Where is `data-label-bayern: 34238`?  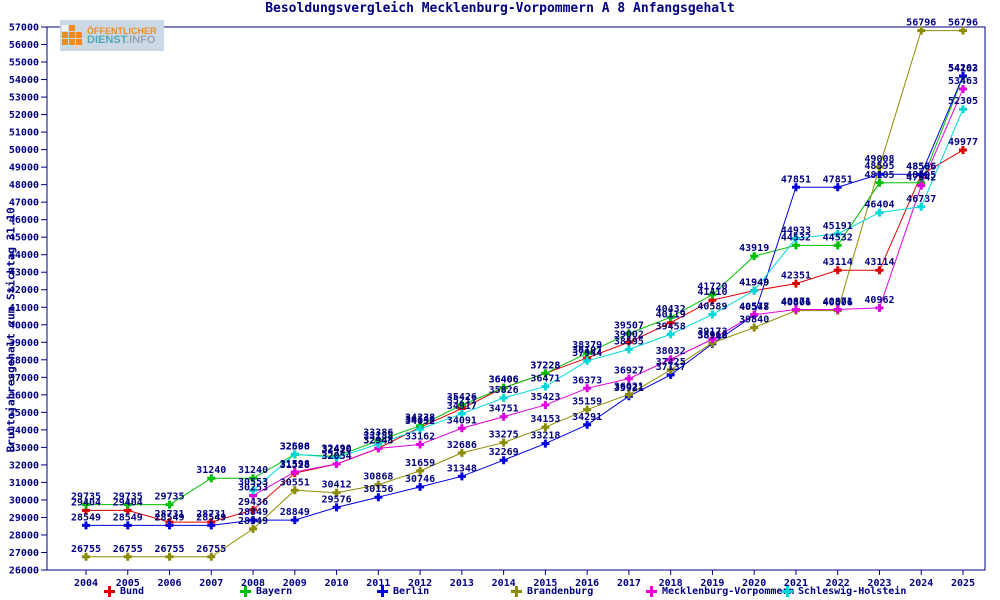
data-label-bayern: 34238 is located at coordinates (420, 418).